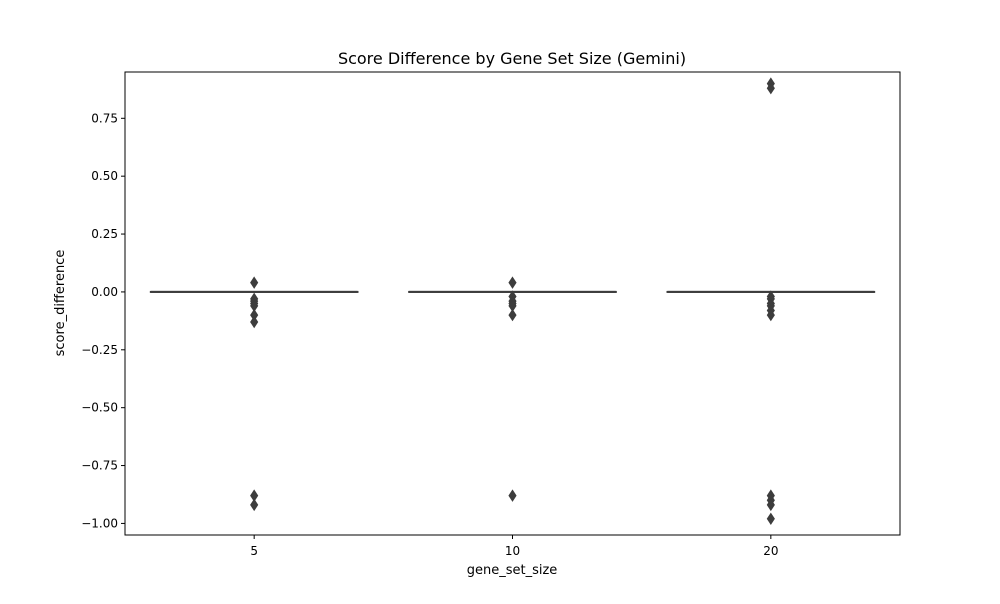 This screenshot has width=1000, height=604. I want to click on y-tick-label: −0.50, so click(99, 408).